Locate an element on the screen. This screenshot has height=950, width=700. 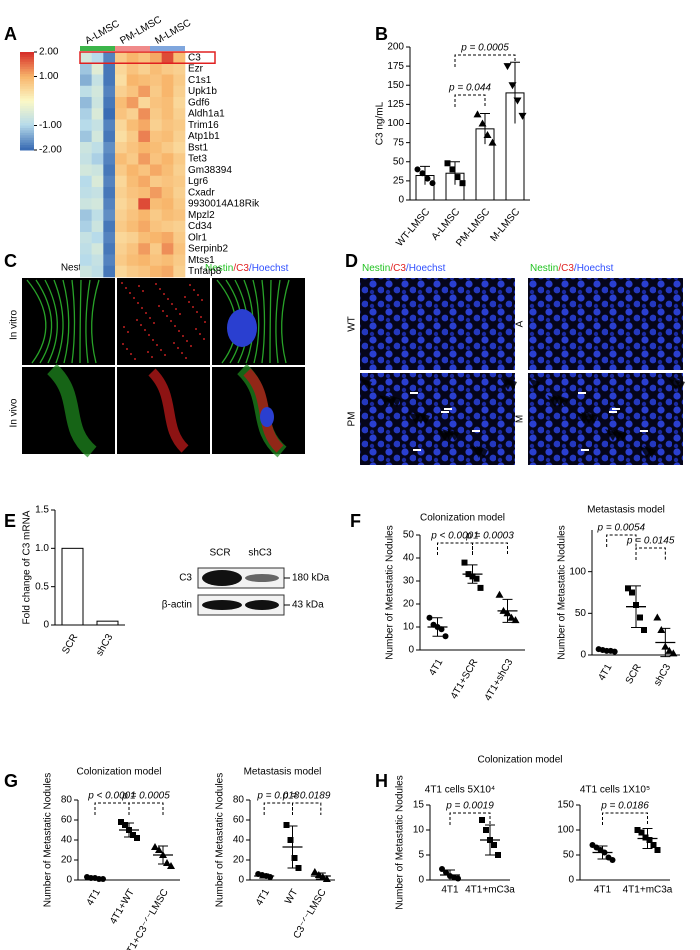
panel-letter: E is located at coordinates (10, 521).